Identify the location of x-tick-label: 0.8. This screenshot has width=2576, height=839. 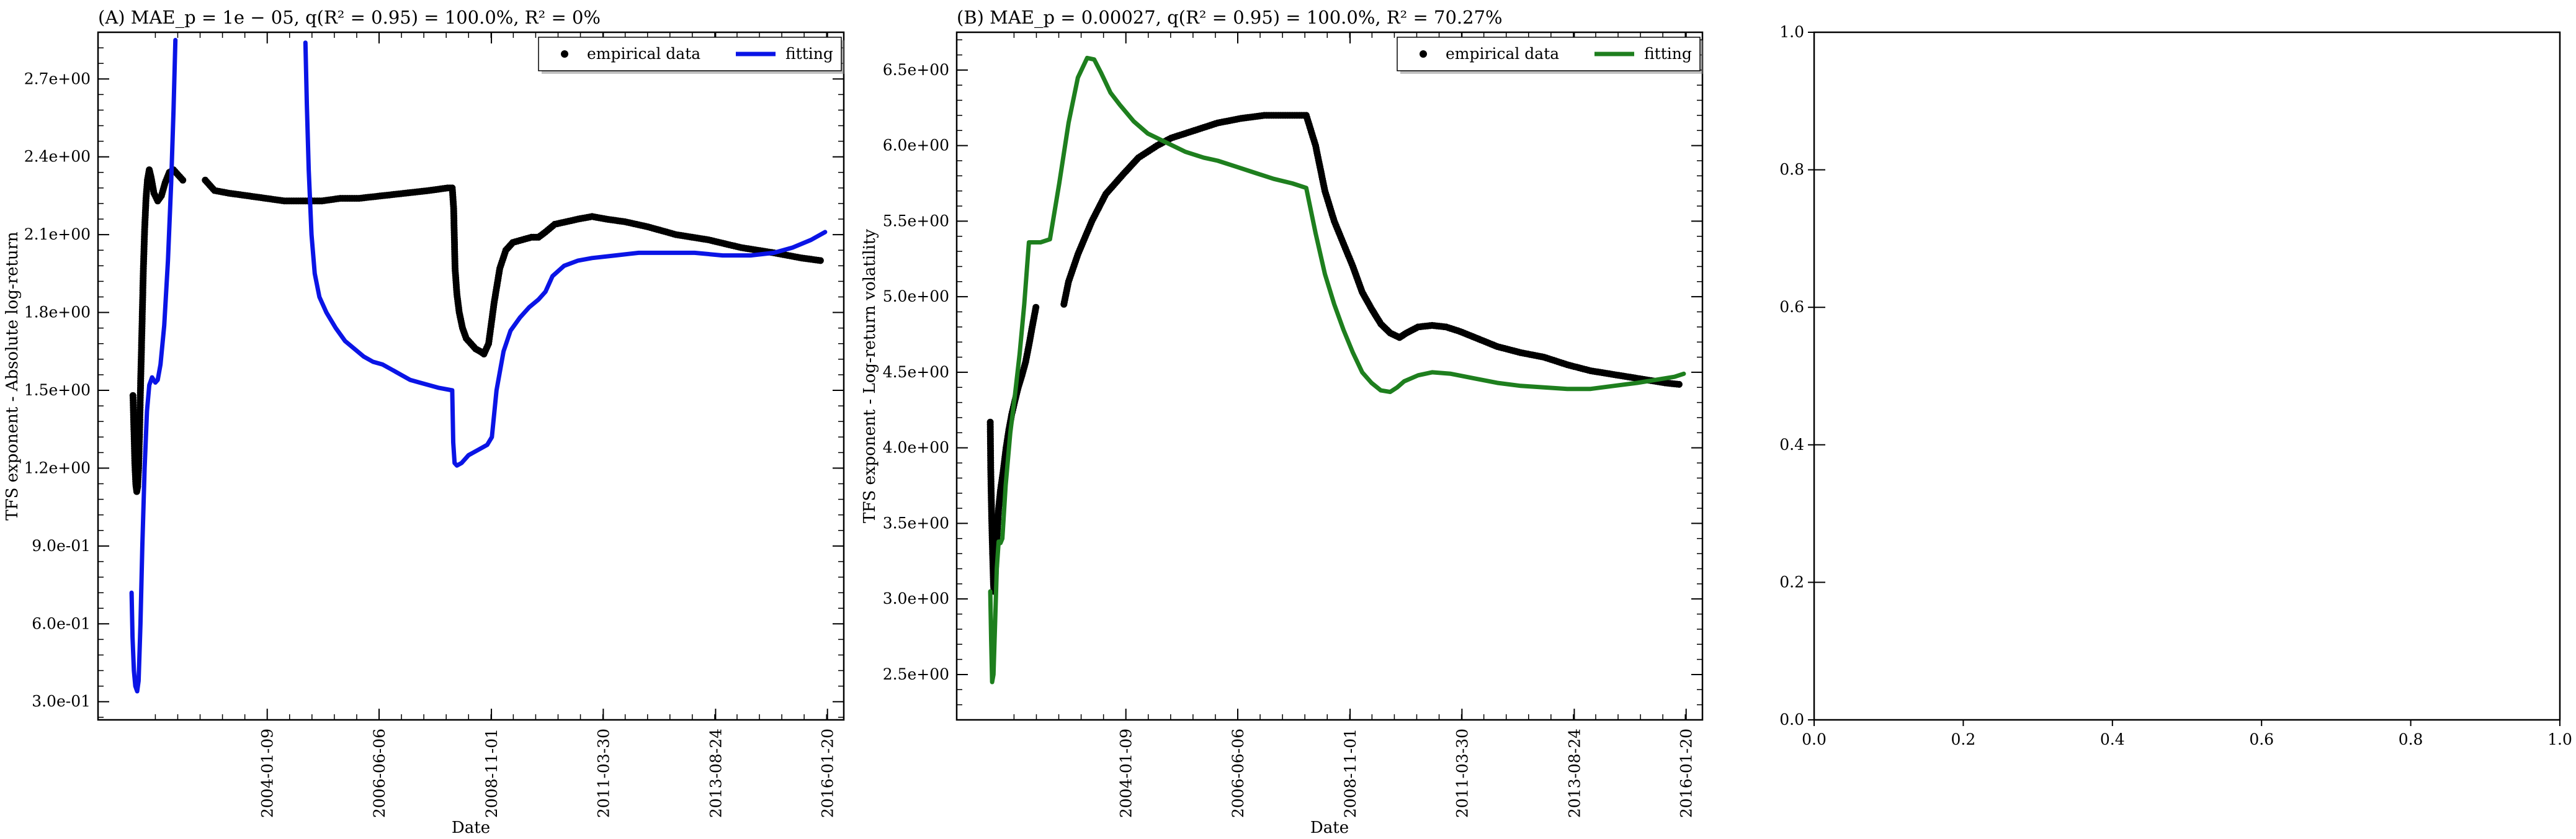
(2411, 739).